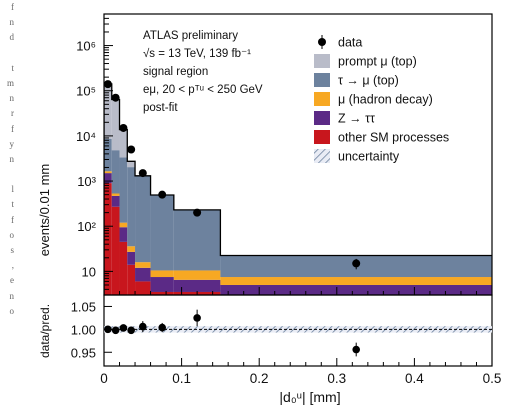 This screenshot has height=412, width=508. What do you see at coordinates (10, 82) in the screenshot?
I see `margin-text-fragment: m` at bounding box center [10, 82].